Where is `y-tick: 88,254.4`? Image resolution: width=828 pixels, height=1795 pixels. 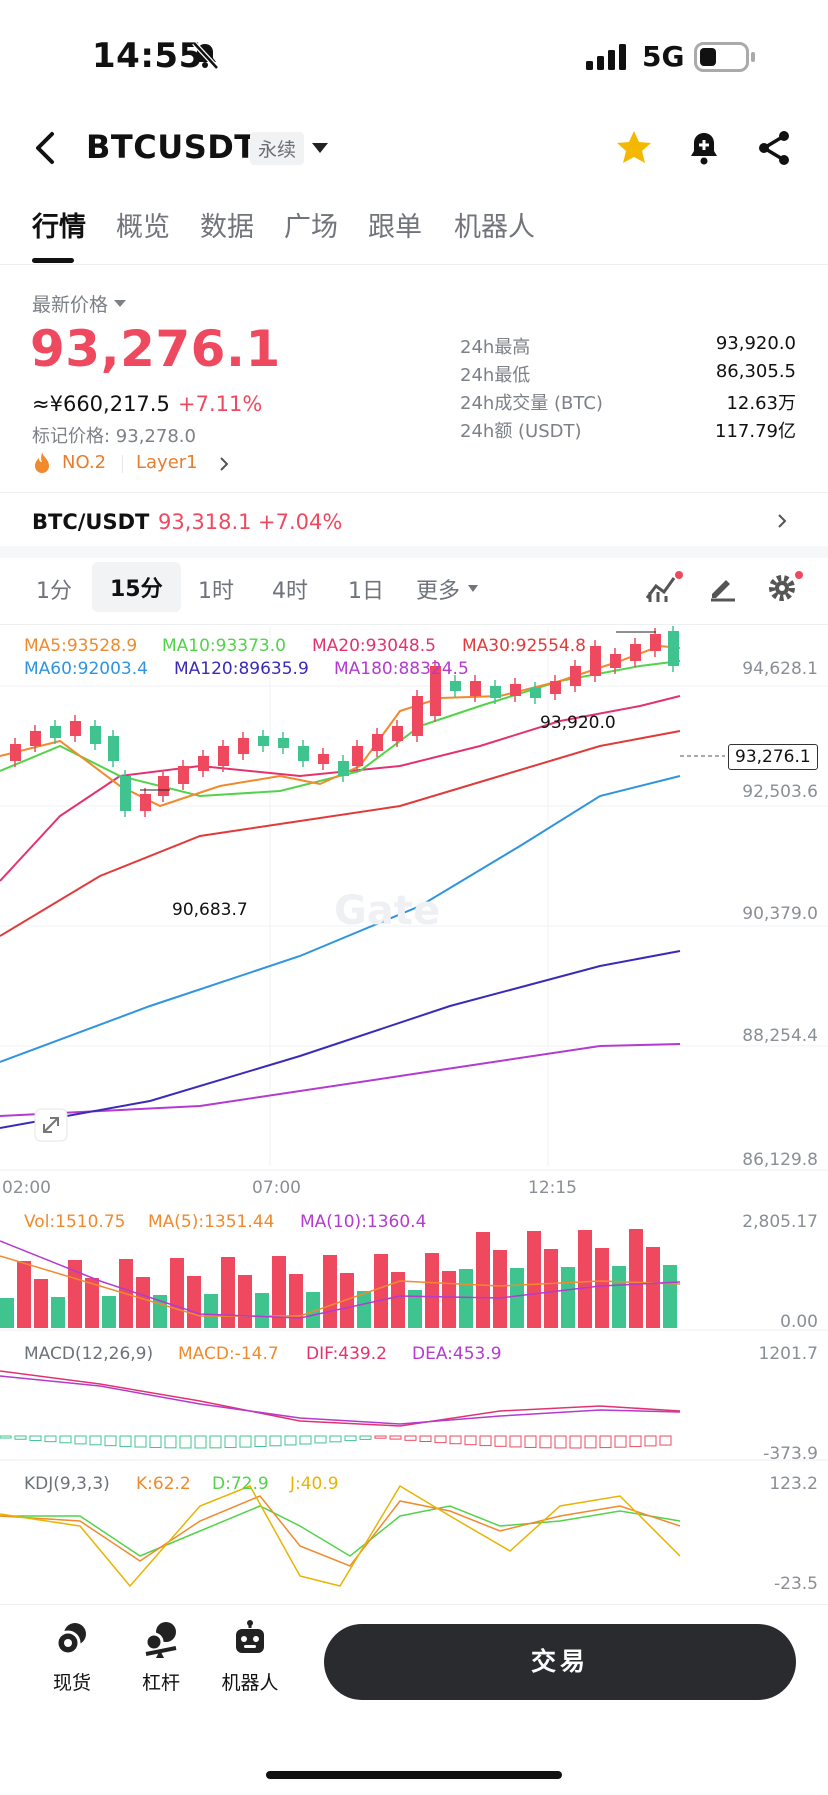 y-tick: 88,254.4 is located at coordinates (780, 1036).